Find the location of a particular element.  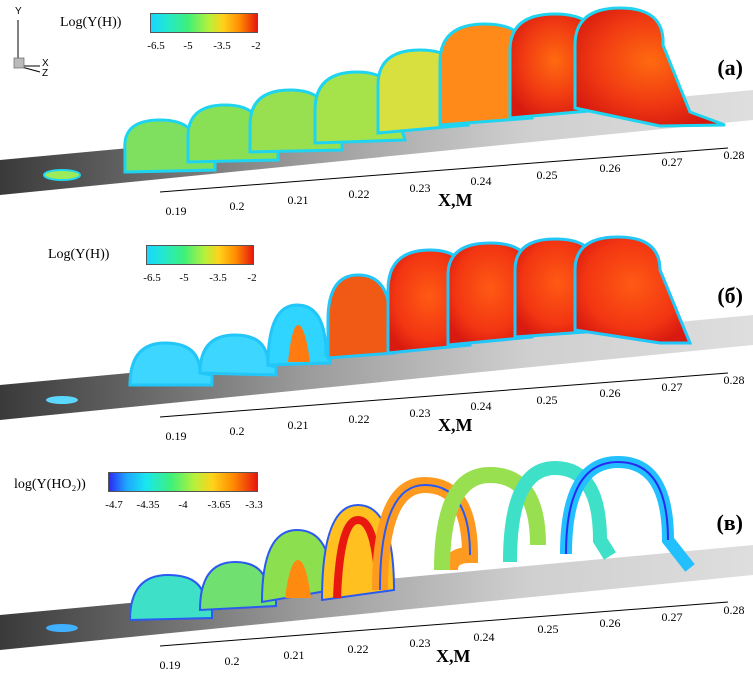

colorbar-title-b: Log(Y(H)) is located at coordinates (79, 254).